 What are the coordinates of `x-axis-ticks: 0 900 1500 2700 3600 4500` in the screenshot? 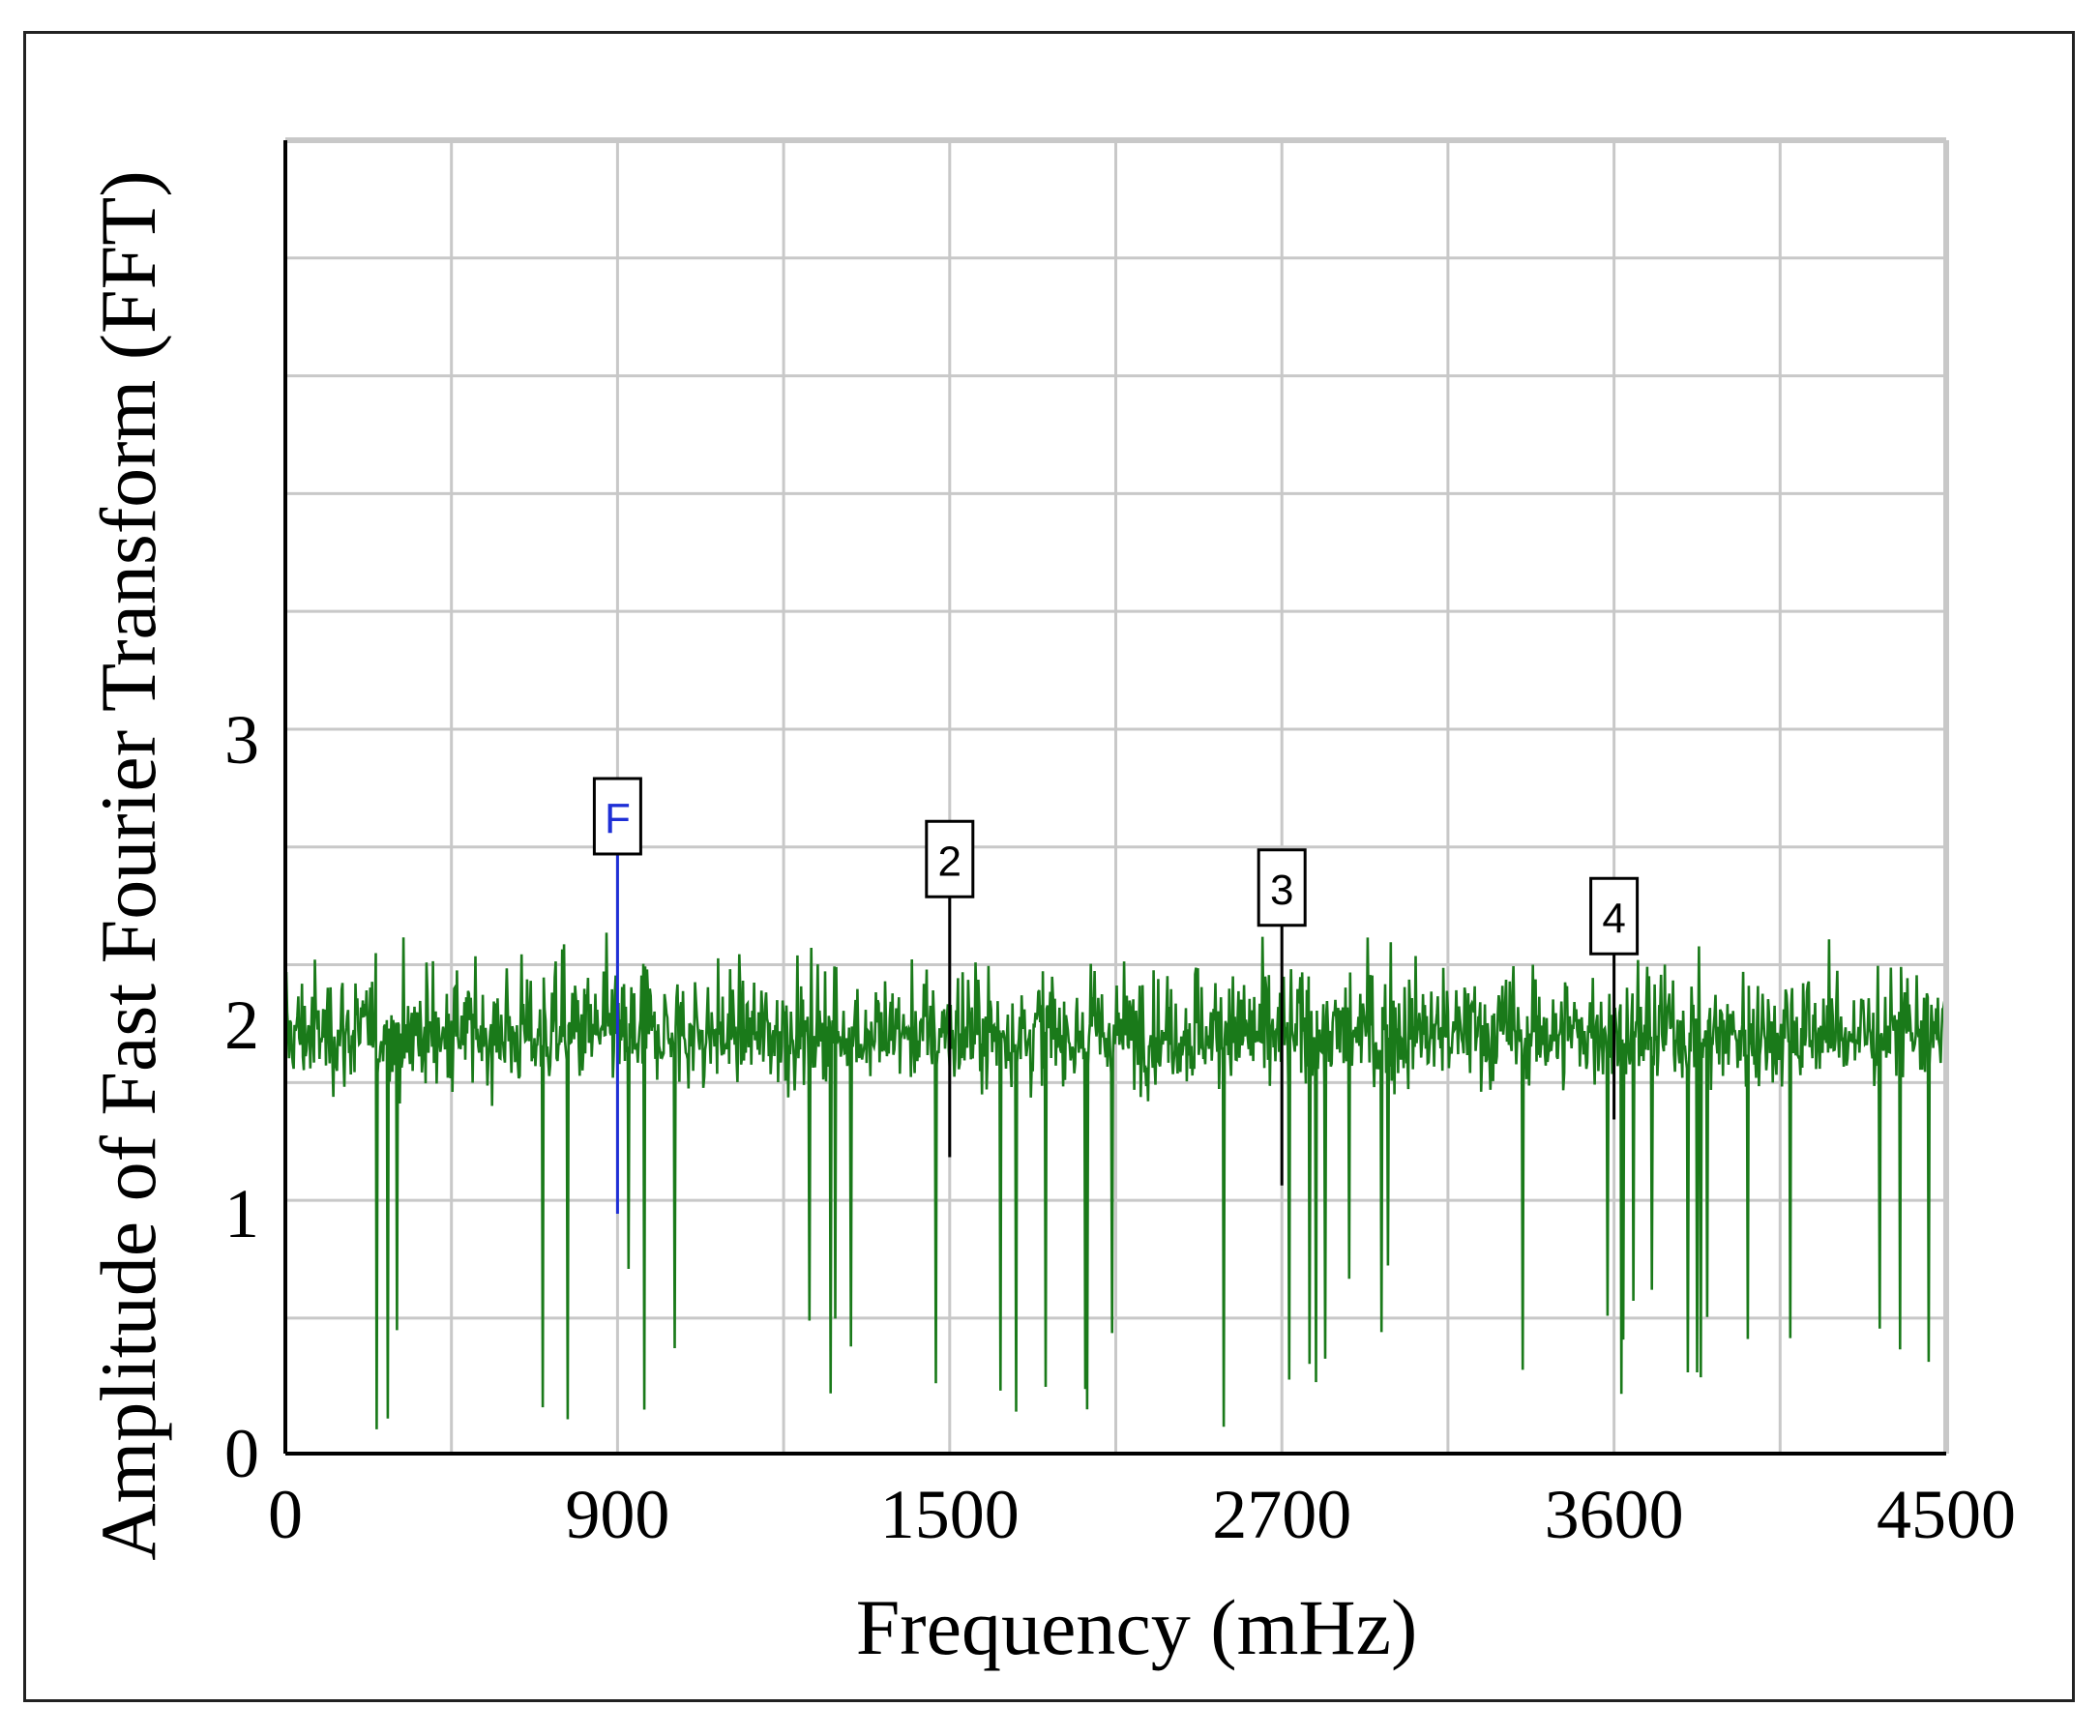 It's located at (1142, 1514).